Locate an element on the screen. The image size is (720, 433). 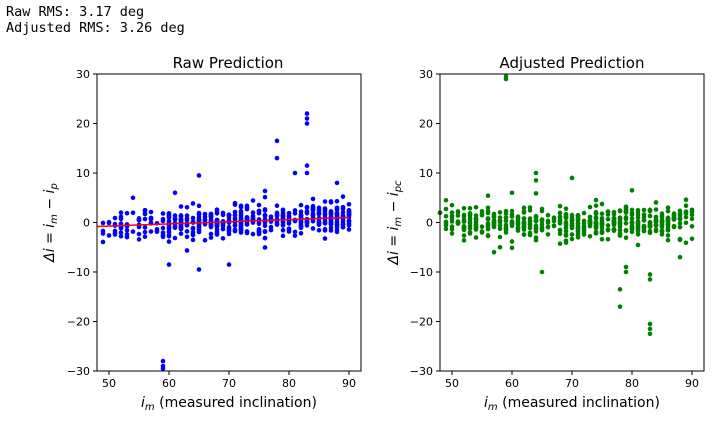
y-tick-label: 10 is located at coordinates (83, 173).